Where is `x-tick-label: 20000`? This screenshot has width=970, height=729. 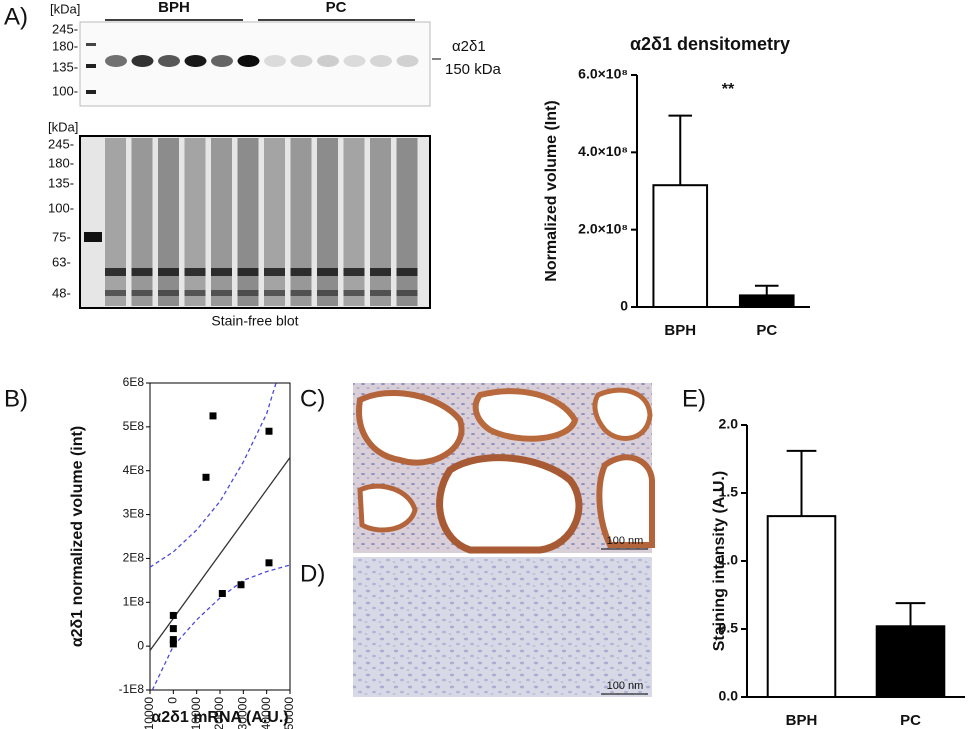
x-tick-label: 20000 is located at coordinates (219, 713).